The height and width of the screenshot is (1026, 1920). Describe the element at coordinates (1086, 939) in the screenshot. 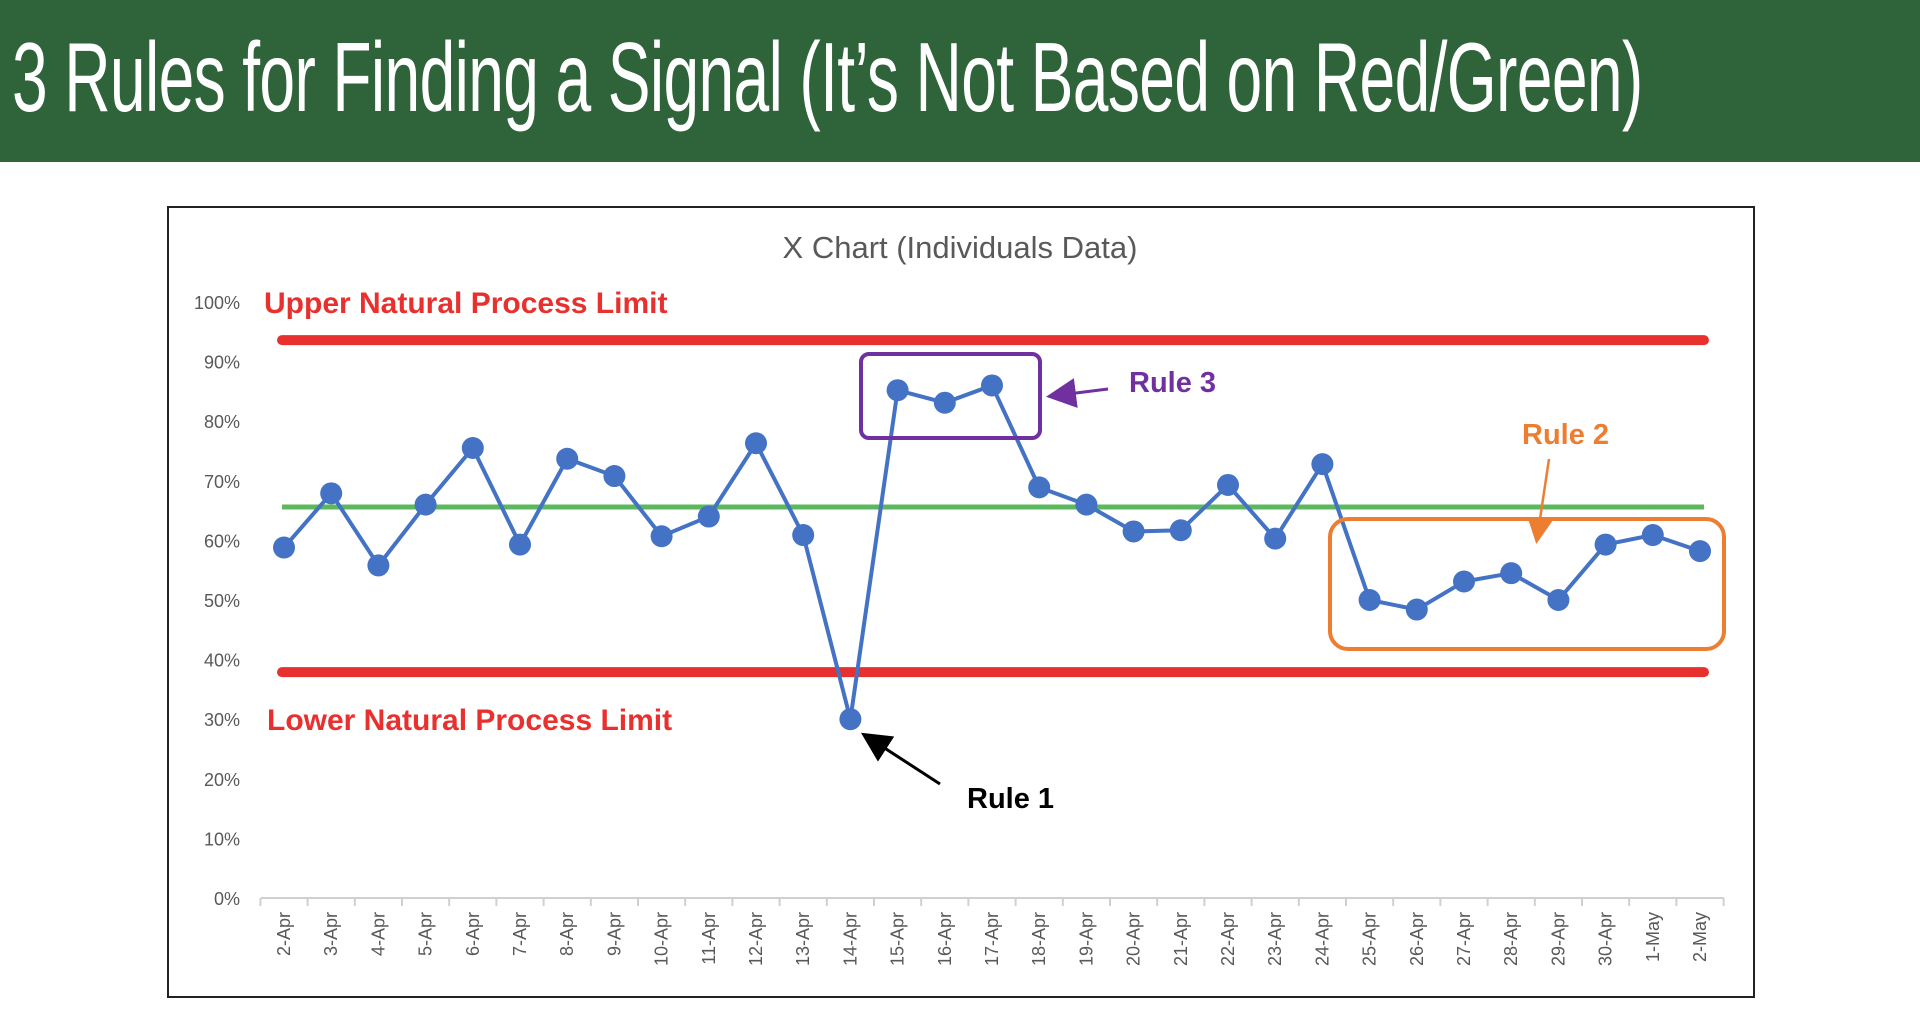

I see `x-tick-label: 19-Apr` at that location.